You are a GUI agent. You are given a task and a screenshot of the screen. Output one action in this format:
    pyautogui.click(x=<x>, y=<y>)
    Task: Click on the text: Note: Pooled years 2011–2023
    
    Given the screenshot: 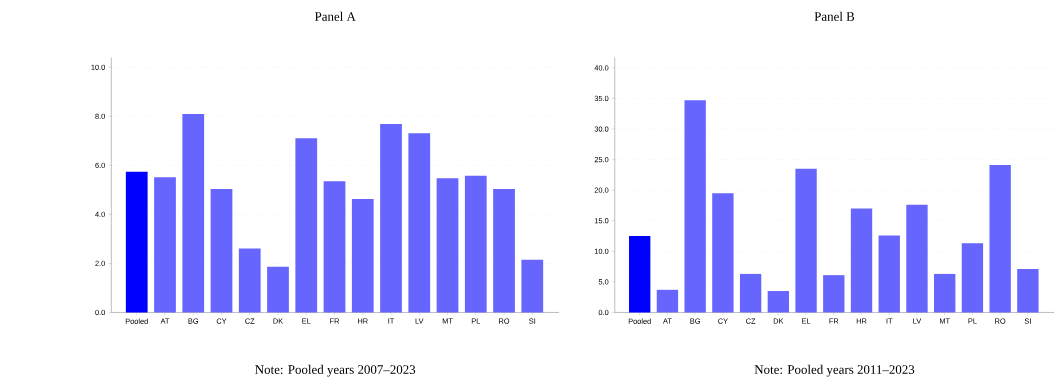 What is the action you would take?
    pyautogui.click(x=834, y=370)
    